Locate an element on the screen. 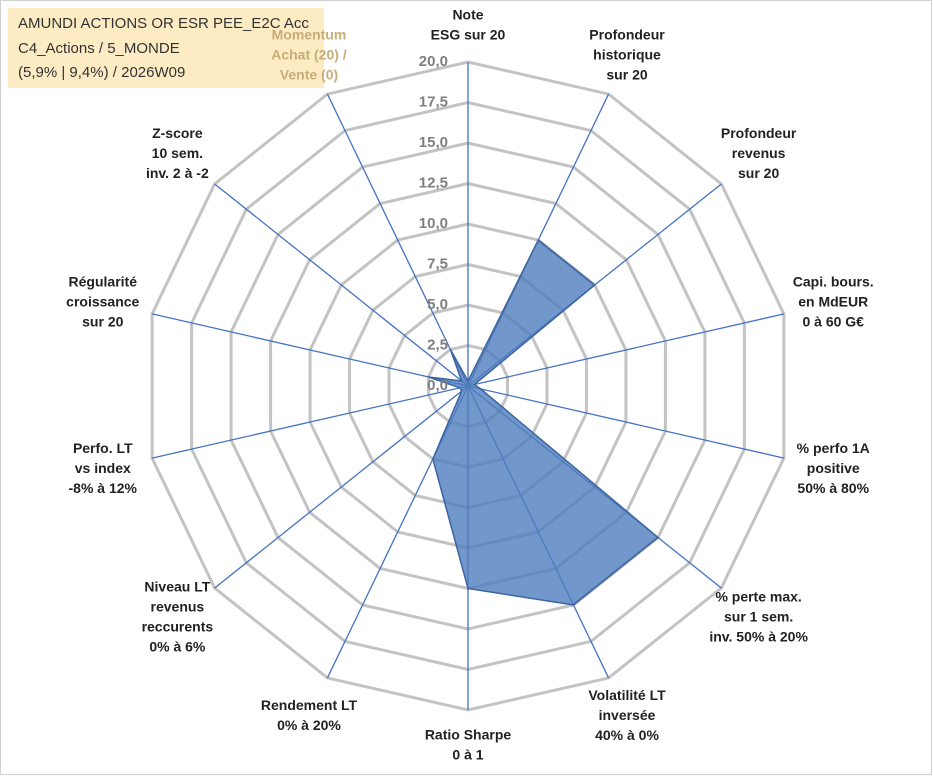  axis-label: Achat (20) / is located at coordinates (309, 54).